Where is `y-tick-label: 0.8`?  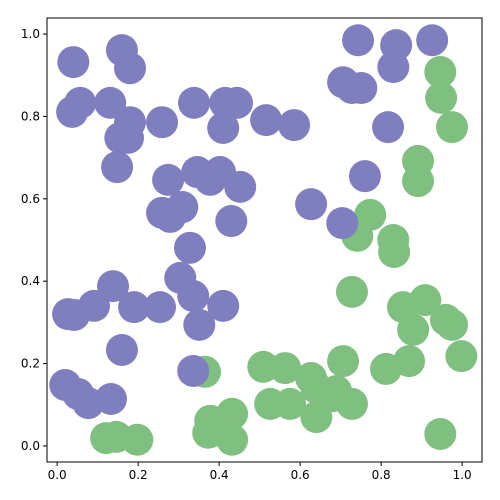 y-tick-label: 0.8 is located at coordinates (30, 116).